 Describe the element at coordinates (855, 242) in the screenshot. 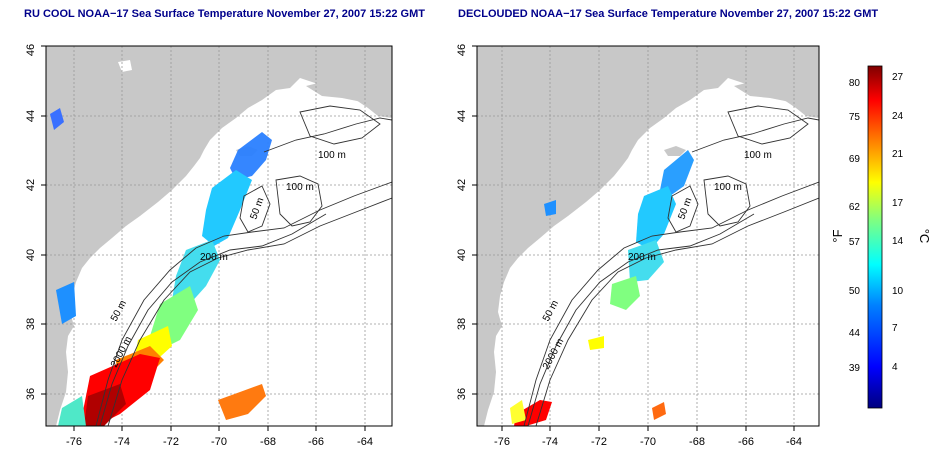

I see `colorbar-f-tick: 57` at that location.